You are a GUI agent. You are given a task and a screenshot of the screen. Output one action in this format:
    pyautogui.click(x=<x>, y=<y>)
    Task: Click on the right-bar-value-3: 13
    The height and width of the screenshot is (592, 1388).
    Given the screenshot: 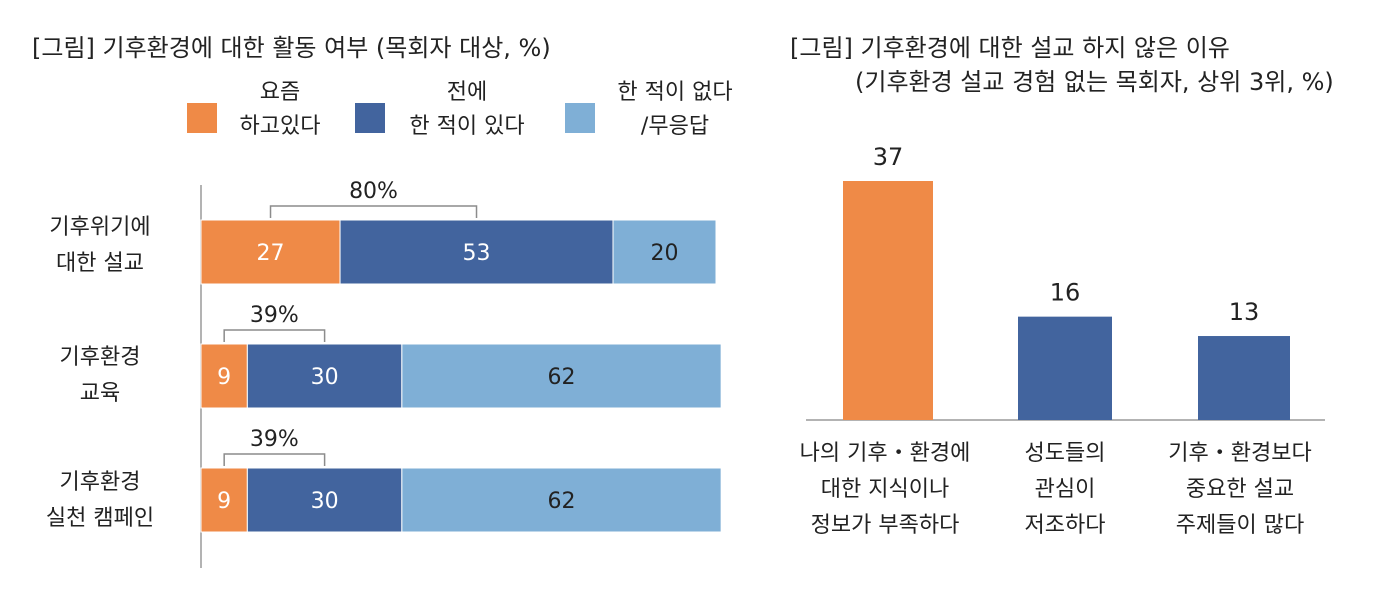 What is the action you would take?
    pyautogui.click(x=1244, y=312)
    